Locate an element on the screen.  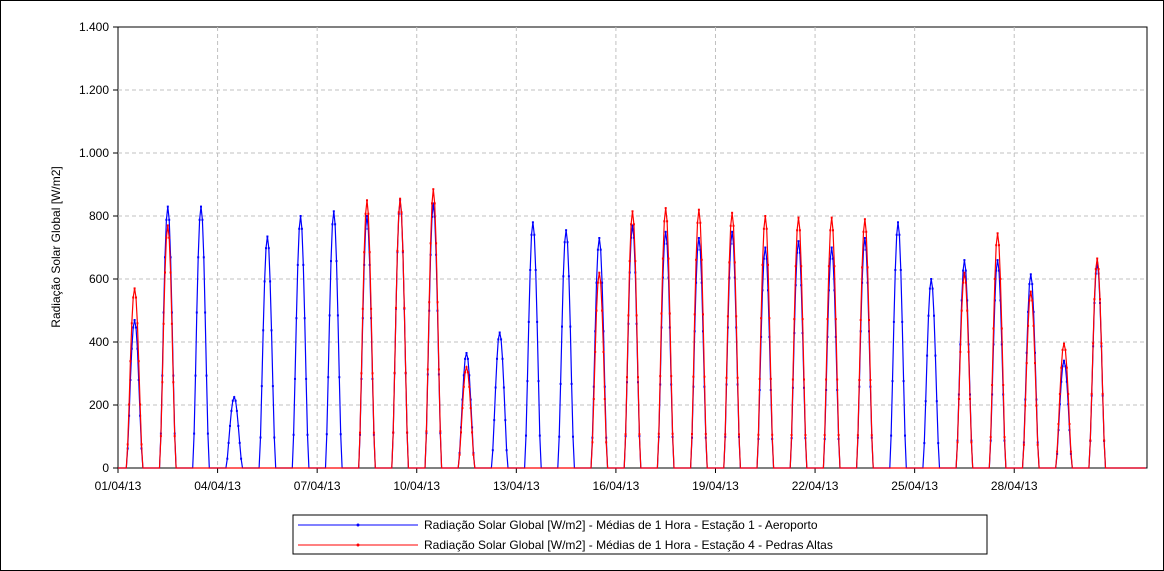
x-tick-label: 13/04/13 is located at coordinates (516, 486).